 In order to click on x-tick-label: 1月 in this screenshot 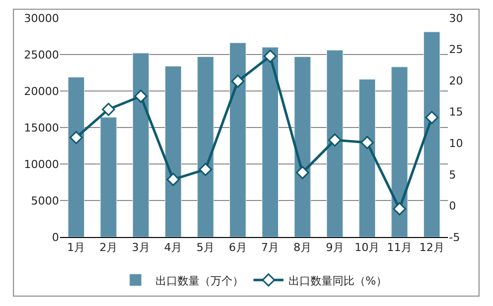, I will do `click(76, 247)`.